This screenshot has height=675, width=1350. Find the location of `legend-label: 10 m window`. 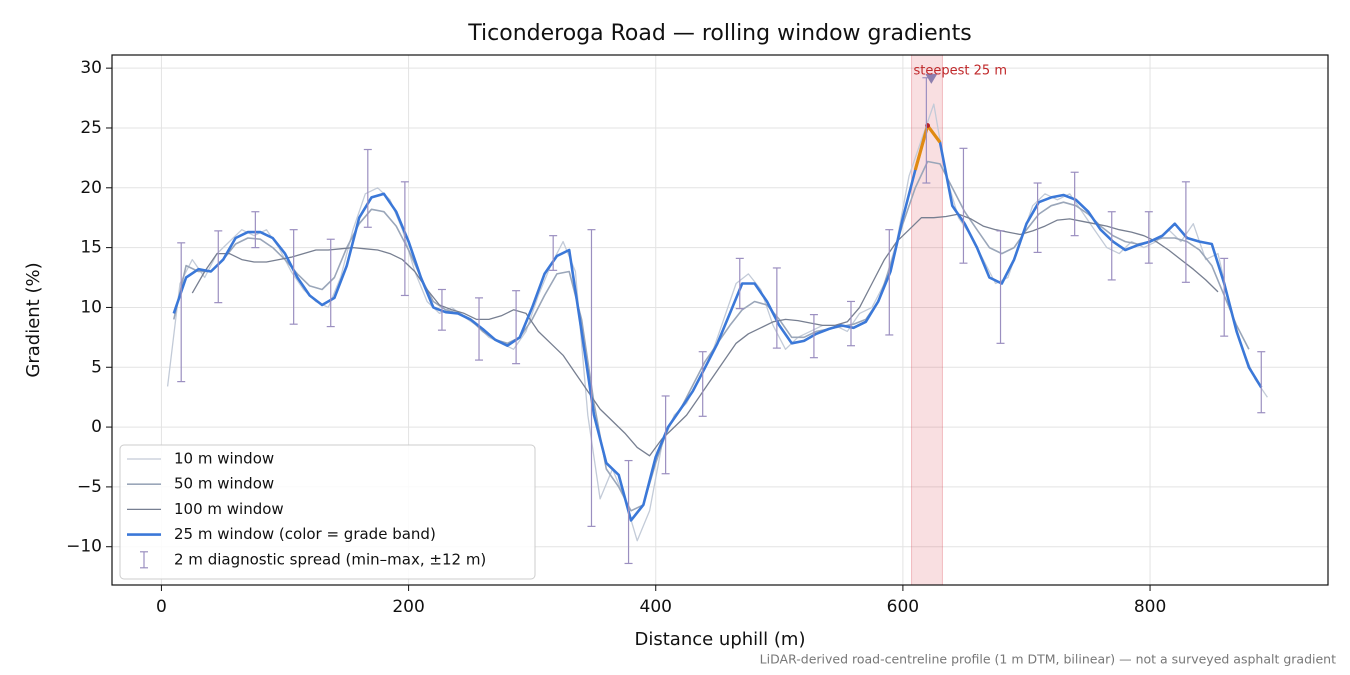

legend-label: 10 m window is located at coordinates (224, 459).